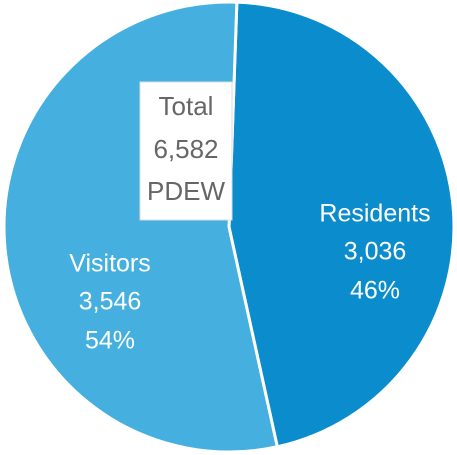  What do you see at coordinates (375, 291) in the screenshot?
I see `percent-label: 46%` at bounding box center [375, 291].